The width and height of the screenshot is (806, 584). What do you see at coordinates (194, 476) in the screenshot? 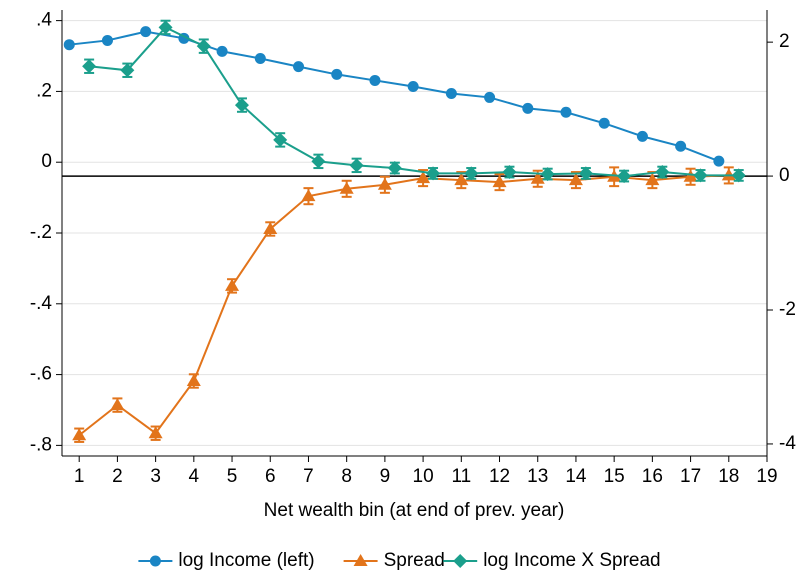
I see `x-tick-label: 4` at bounding box center [194, 476].